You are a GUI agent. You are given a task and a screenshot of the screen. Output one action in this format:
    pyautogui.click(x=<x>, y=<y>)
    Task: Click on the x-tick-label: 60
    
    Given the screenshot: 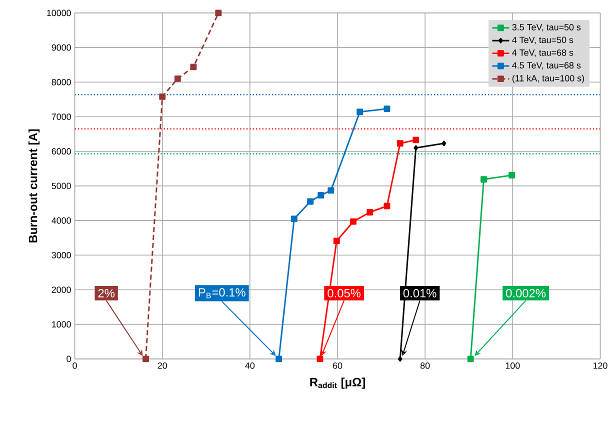 What is the action you would take?
    pyautogui.click(x=337, y=365)
    